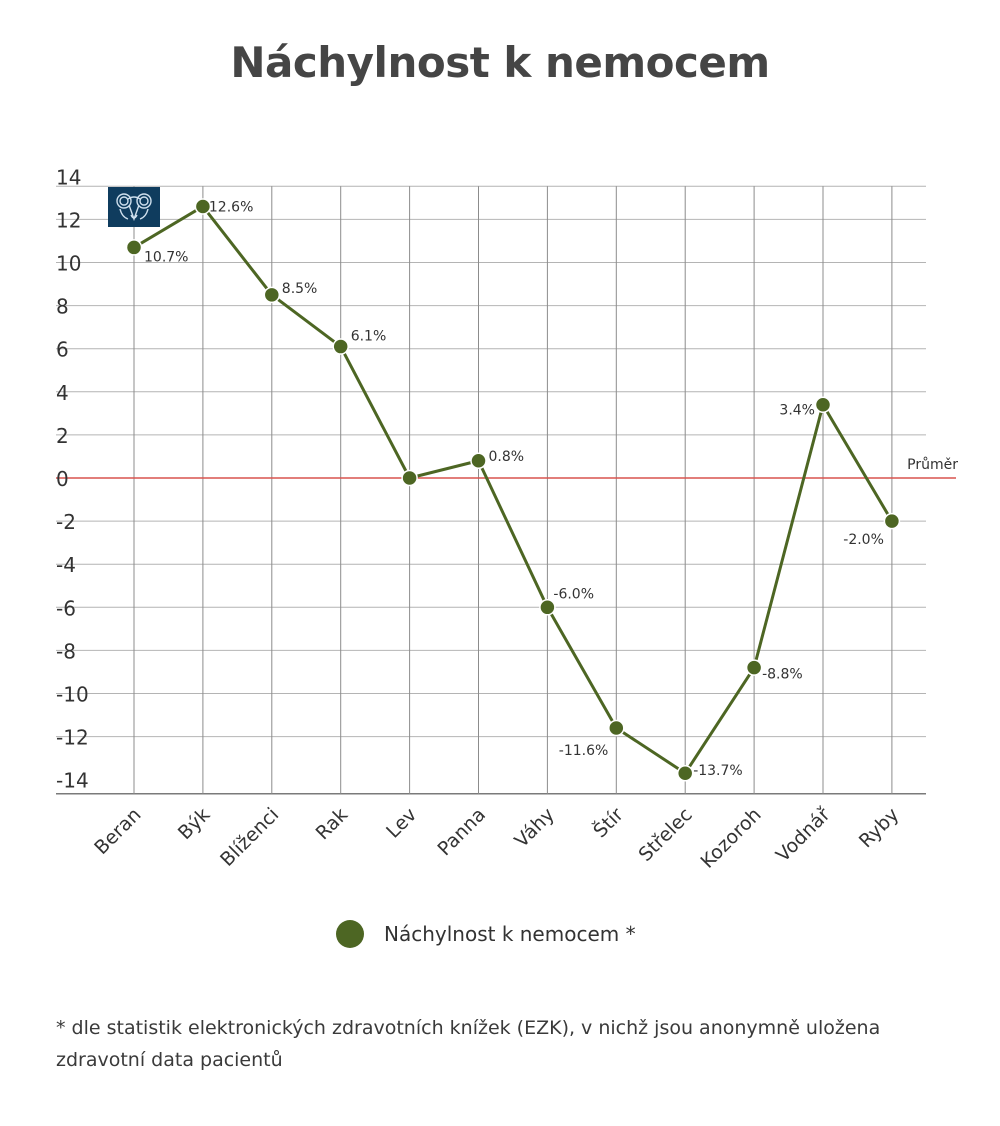 Image resolution: width=1000 pixels, height=1126 pixels. Describe the element at coordinates (461, 832) in the screenshot. I see `x-tick-label: Panna` at that location.